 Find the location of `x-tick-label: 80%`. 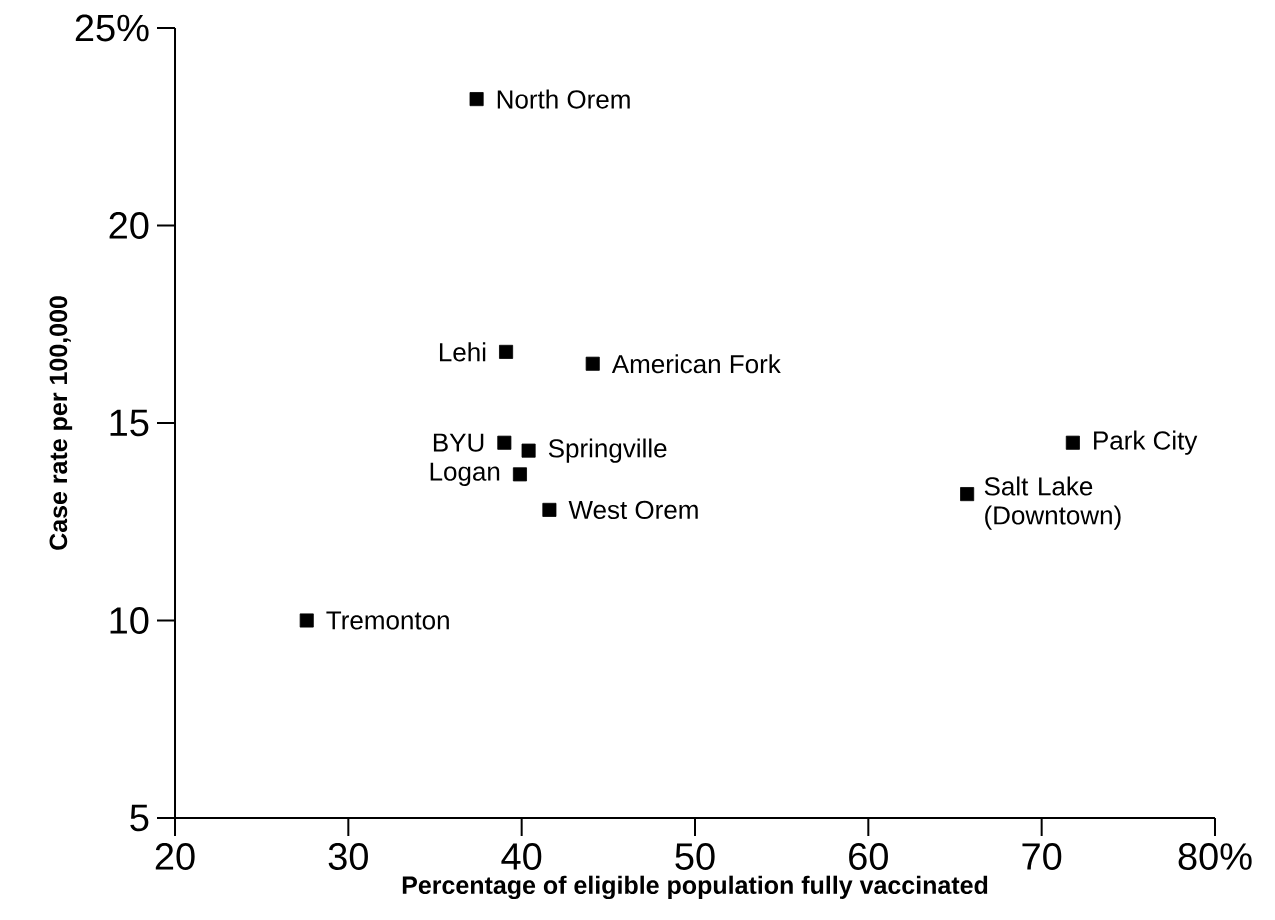

x-tick-label: 80% is located at coordinates (1215, 856).